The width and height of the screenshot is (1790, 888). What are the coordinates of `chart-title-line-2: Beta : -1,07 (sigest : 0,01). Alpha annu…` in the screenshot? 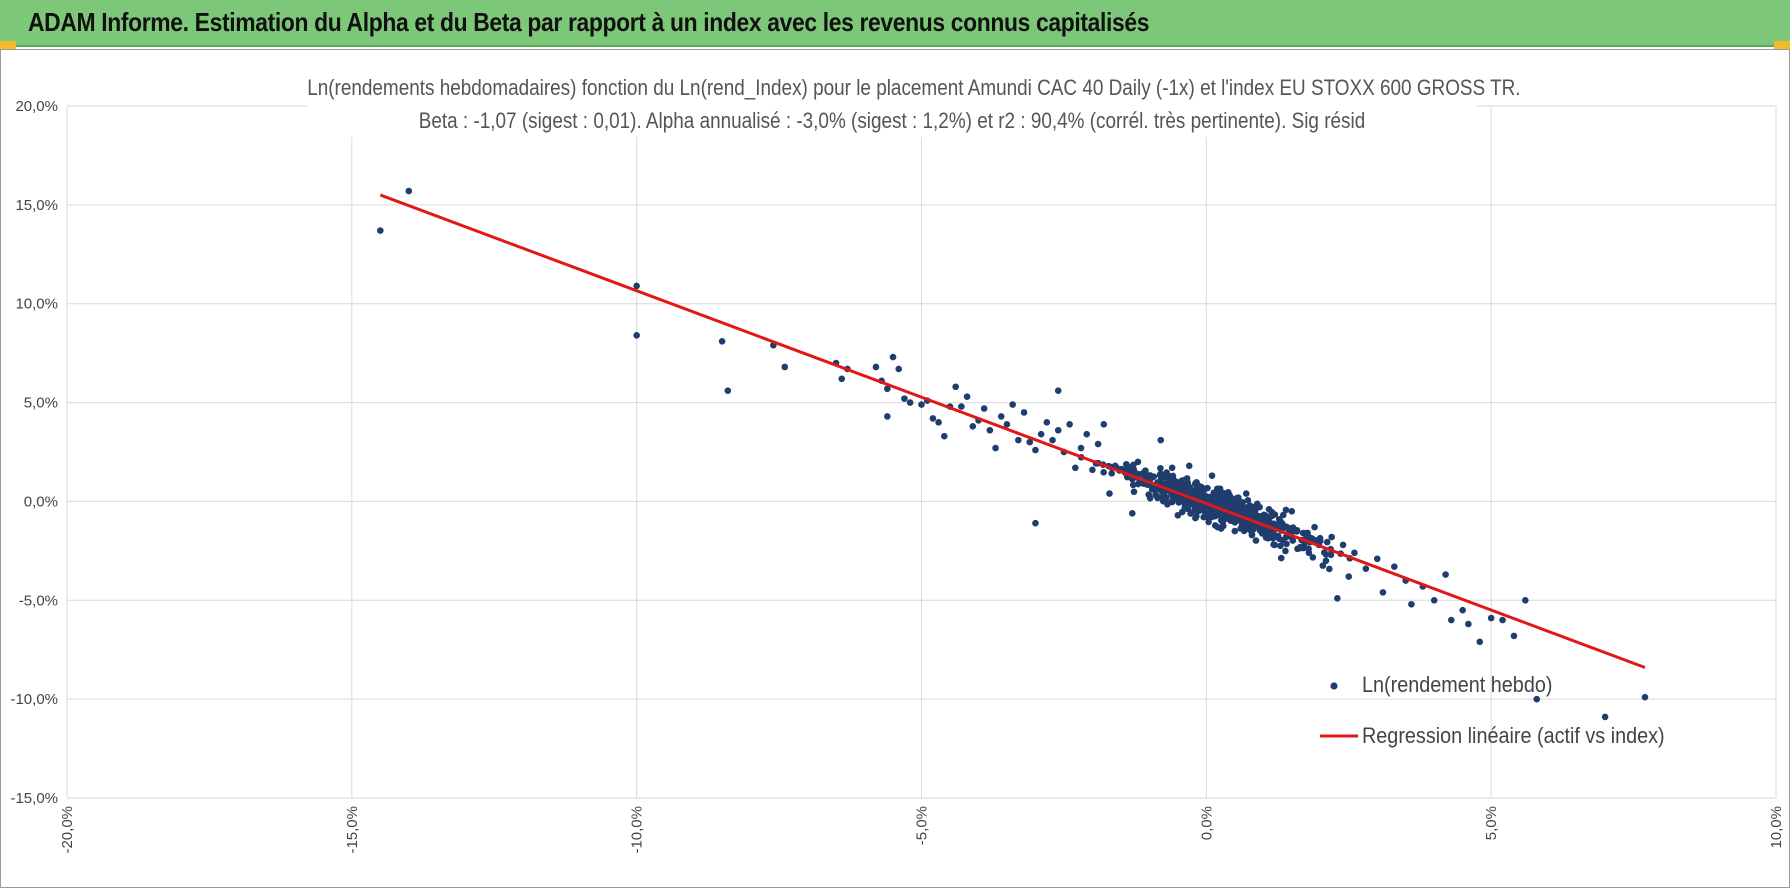 It's located at (892, 120).